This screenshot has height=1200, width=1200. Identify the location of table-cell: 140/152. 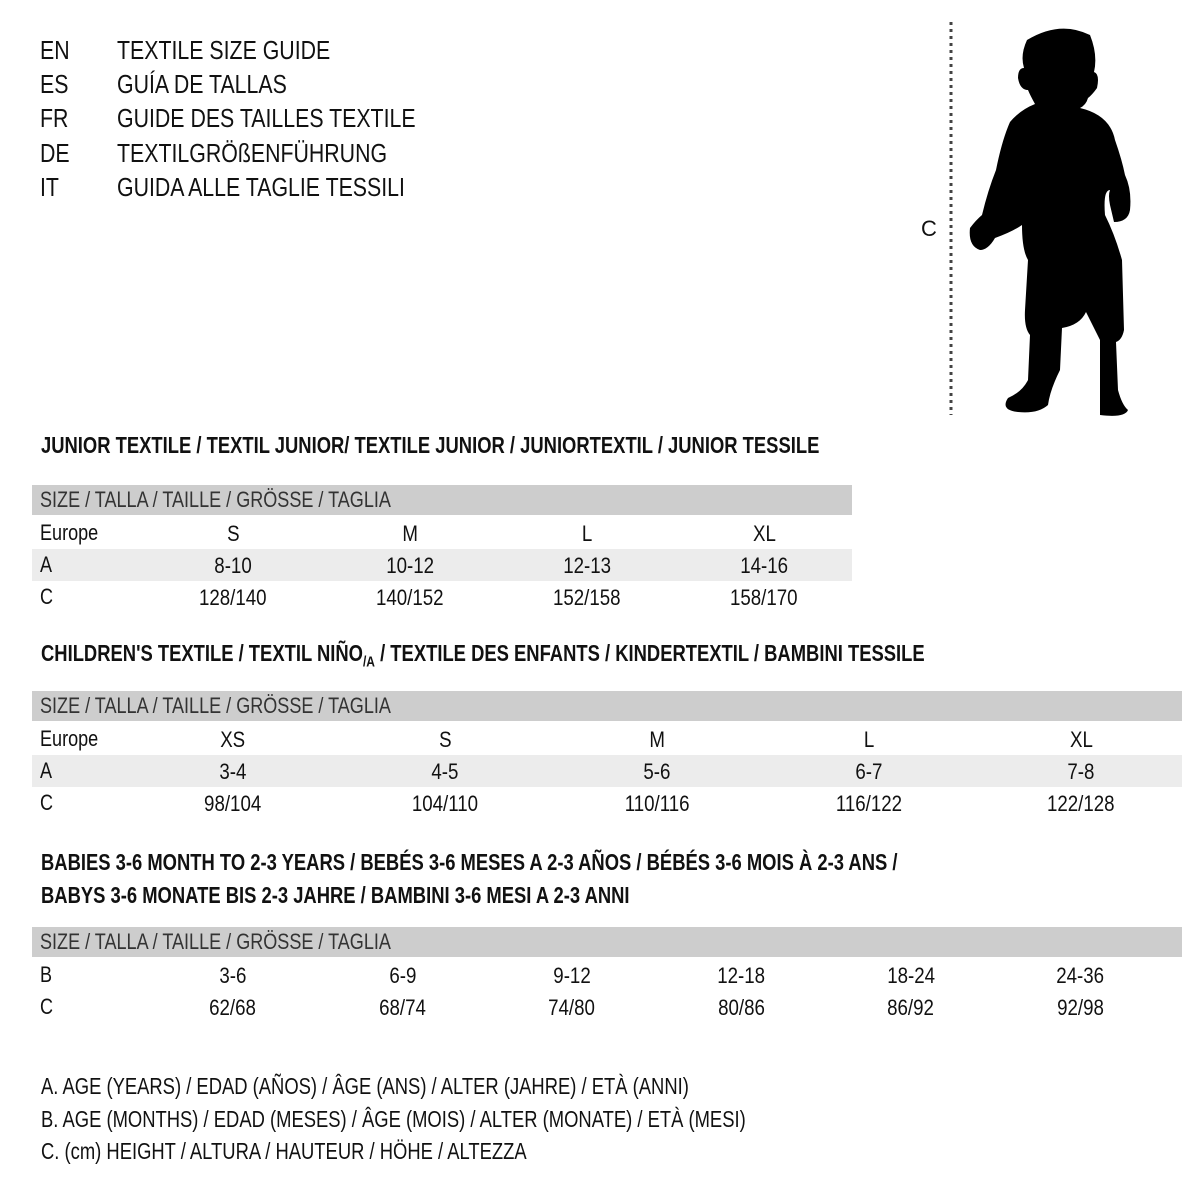
(410, 597).